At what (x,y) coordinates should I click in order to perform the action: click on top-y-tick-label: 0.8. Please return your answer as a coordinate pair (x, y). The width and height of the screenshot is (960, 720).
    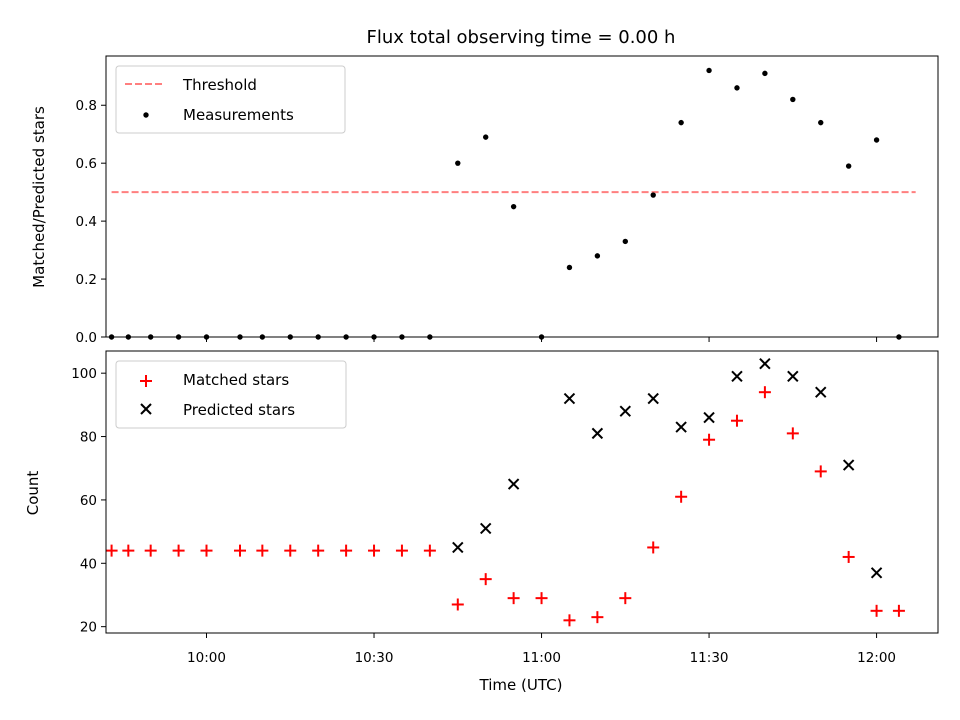
    Looking at the image, I should click on (86, 106).